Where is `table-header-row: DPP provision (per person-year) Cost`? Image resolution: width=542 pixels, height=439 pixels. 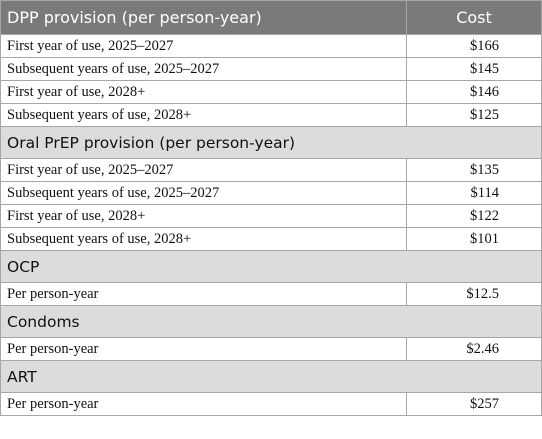
table-header-row: DPP provision (per person-year) Cost is located at coordinates (271, 17).